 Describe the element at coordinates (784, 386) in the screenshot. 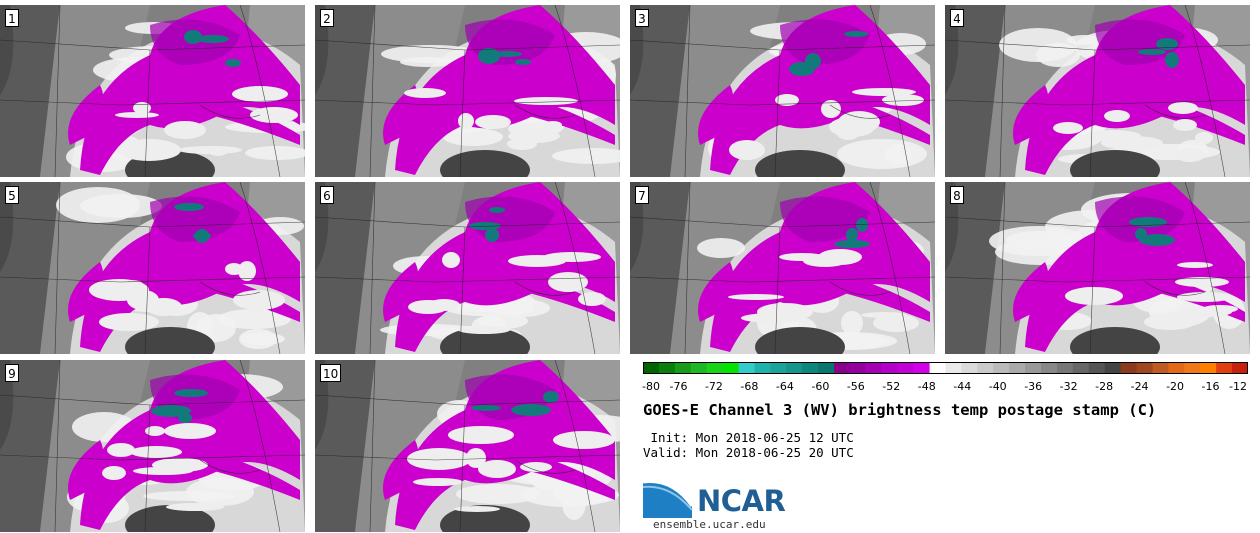

I see `colorbar-tick-label: -64` at that location.